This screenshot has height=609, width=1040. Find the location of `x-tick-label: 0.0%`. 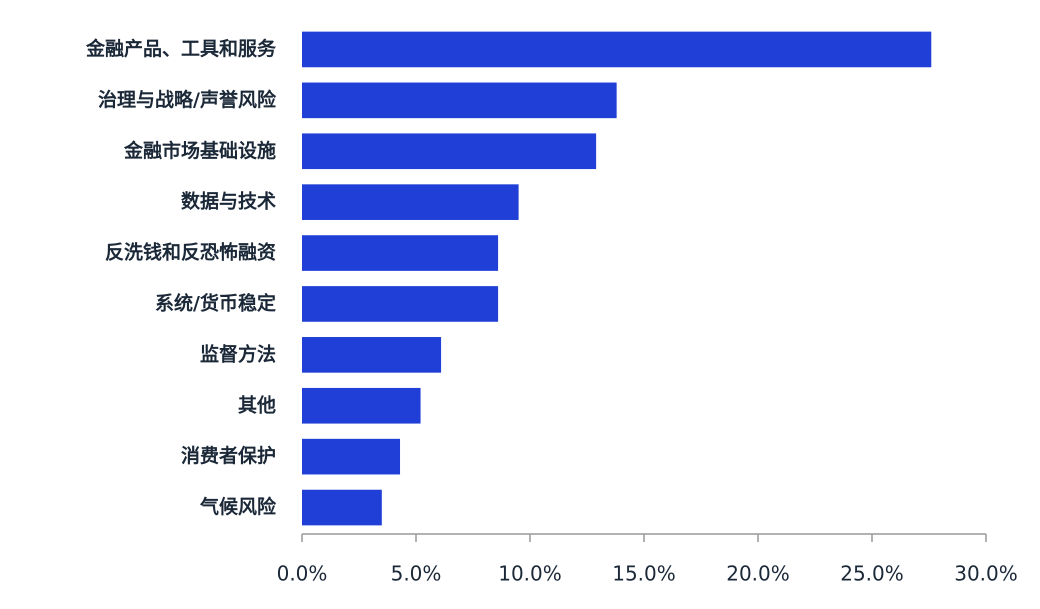

x-tick-label: 0.0% is located at coordinates (302, 574).